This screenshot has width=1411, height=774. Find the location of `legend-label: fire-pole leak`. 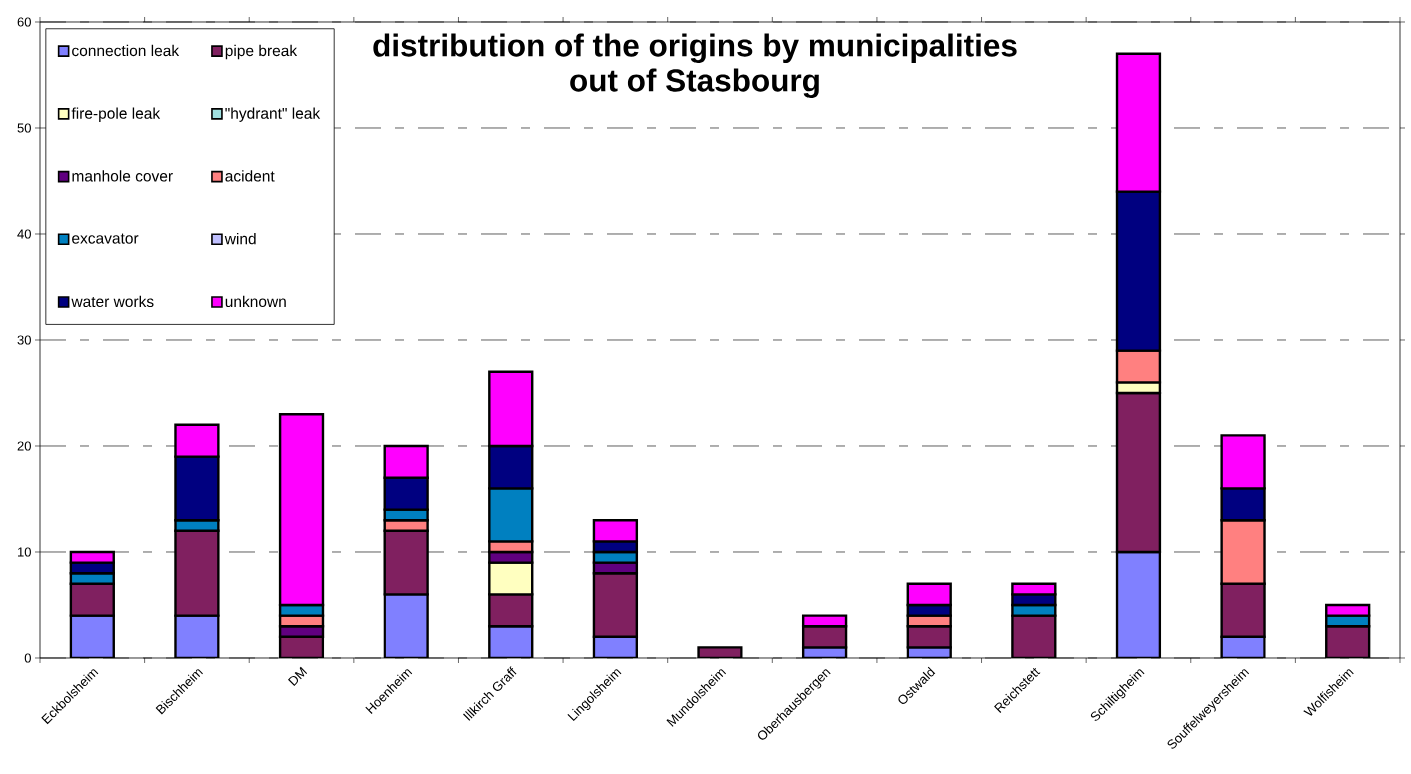

legend-label: fire-pole leak is located at coordinates (116, 114).